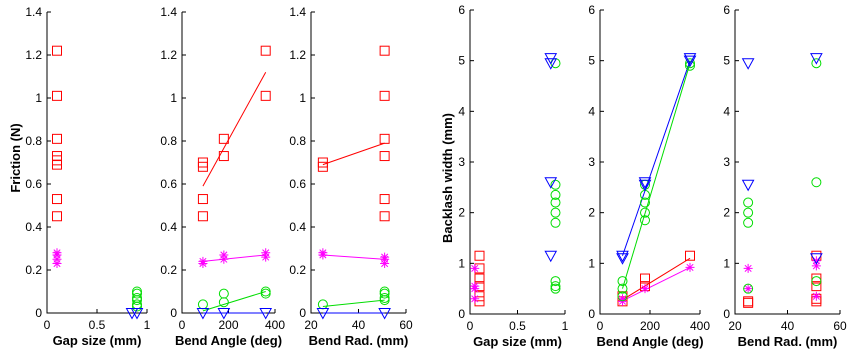  Describe the element at coordinates (275, 325) in the screenshot. I see `x-tick-label: 400` at that location.